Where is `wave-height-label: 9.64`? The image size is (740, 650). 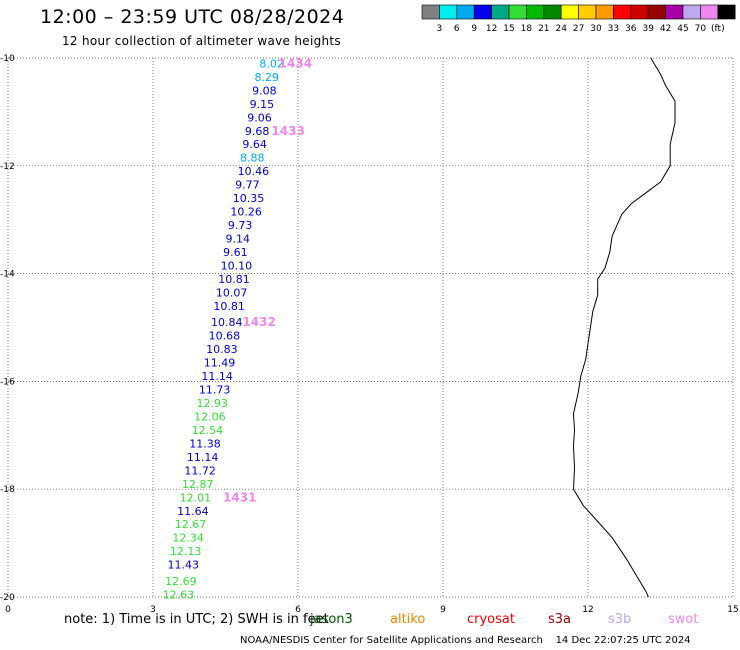 wave-height-label: 9.64 is located at coordinates (254, 144).